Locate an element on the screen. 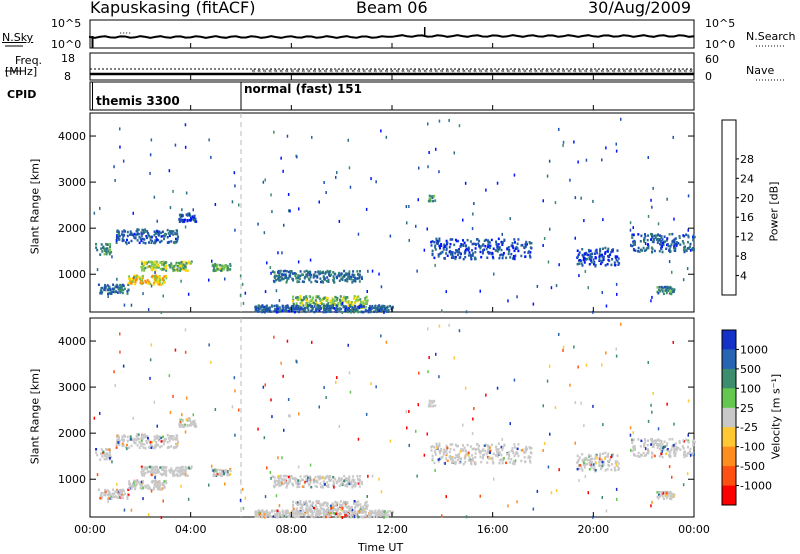 The height and width of the screenshot is (554, 800). velocity-colorbar-tick-label: 100 is located at coordinates (750, 388).